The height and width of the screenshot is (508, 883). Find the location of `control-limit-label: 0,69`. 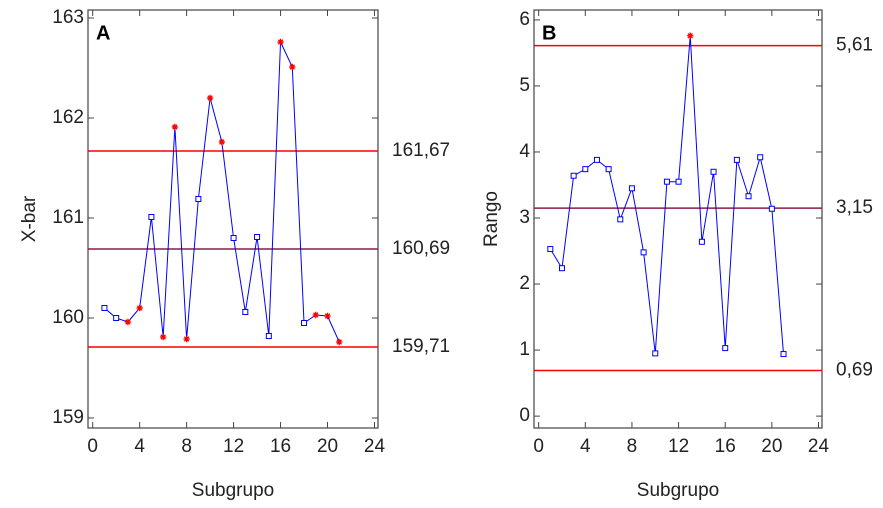

control-limit-label: 0,69 is located at coordinates (854, 370).